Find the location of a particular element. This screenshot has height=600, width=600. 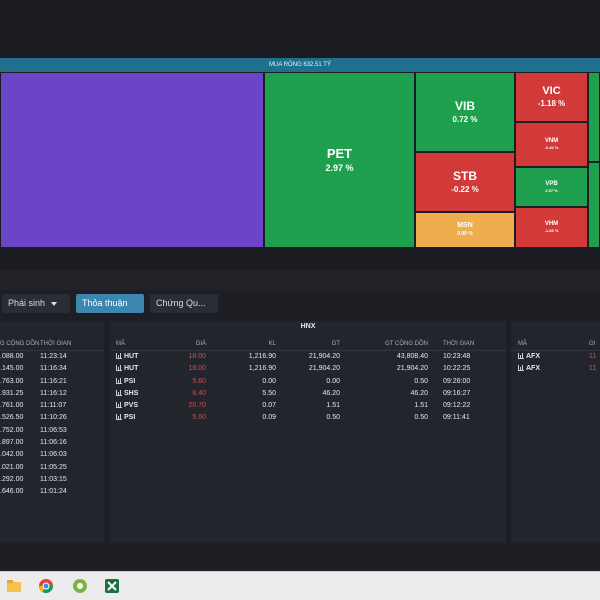

cell-time: 11:23:14 is located at coordinates (53, 356).